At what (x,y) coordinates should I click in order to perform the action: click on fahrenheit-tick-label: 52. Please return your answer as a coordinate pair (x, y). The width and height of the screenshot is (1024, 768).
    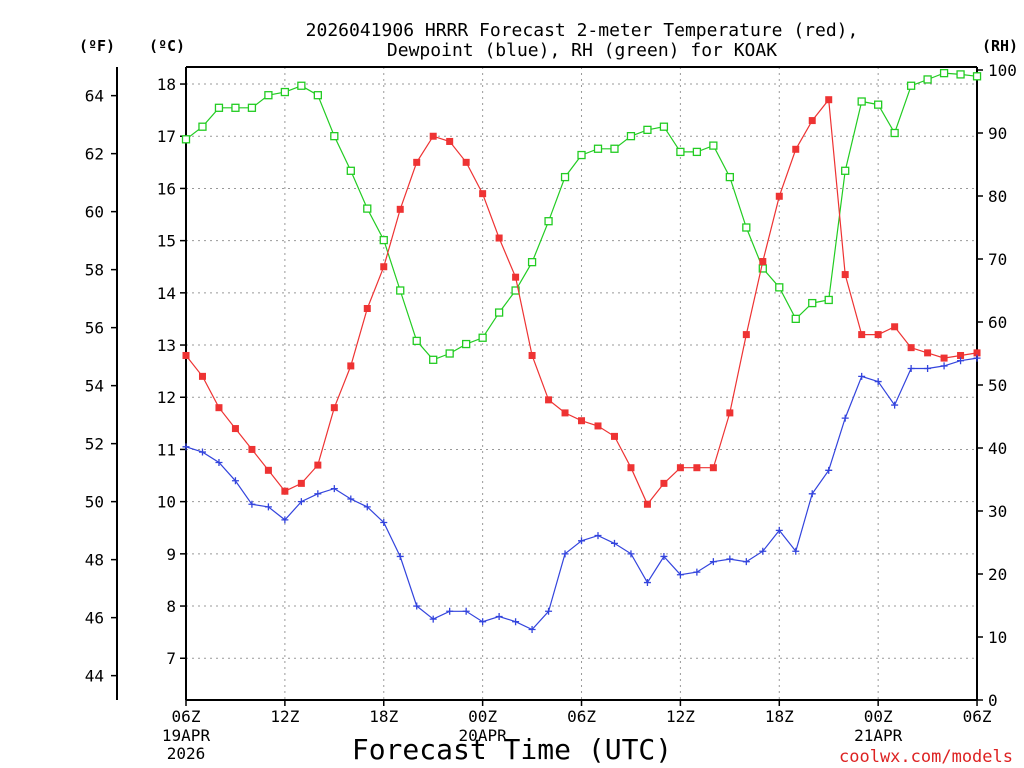
    Looking at the image, I should click on (94, 444).